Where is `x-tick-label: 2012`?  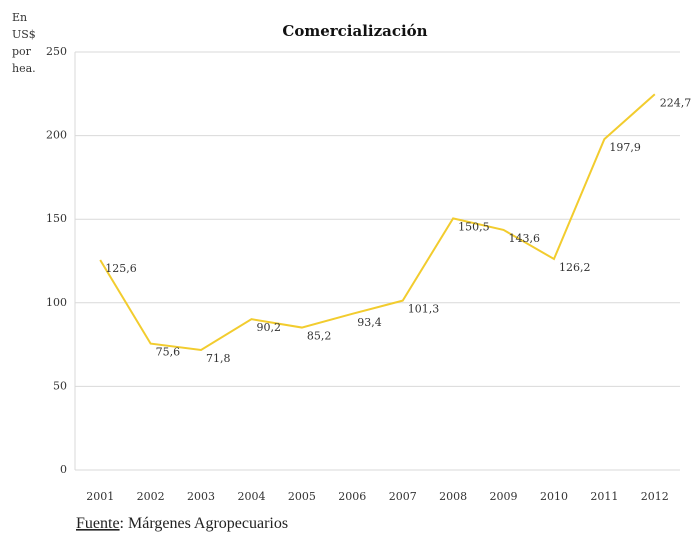 x-tick-label: 2012 is located at coordinates (655, 496).